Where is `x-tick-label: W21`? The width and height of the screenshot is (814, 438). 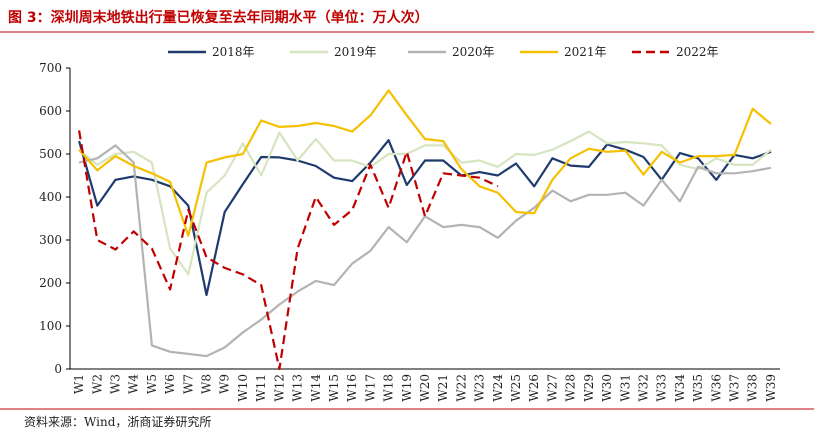 x-tick-label: W21 is located at coordinates (443, 388).